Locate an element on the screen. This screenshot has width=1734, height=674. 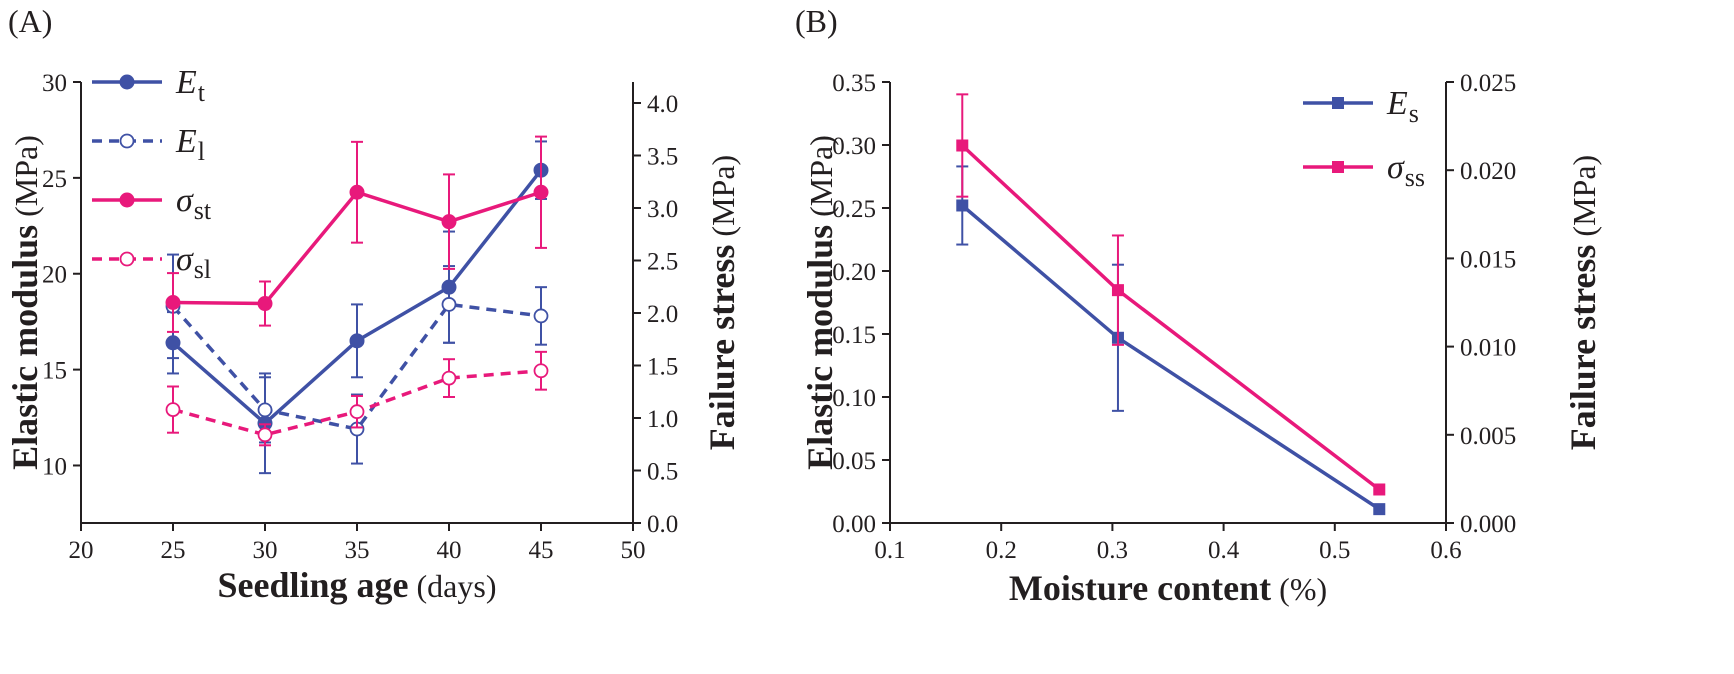
y2-tick-label: 3.0 is located at coordinates (662, 209).